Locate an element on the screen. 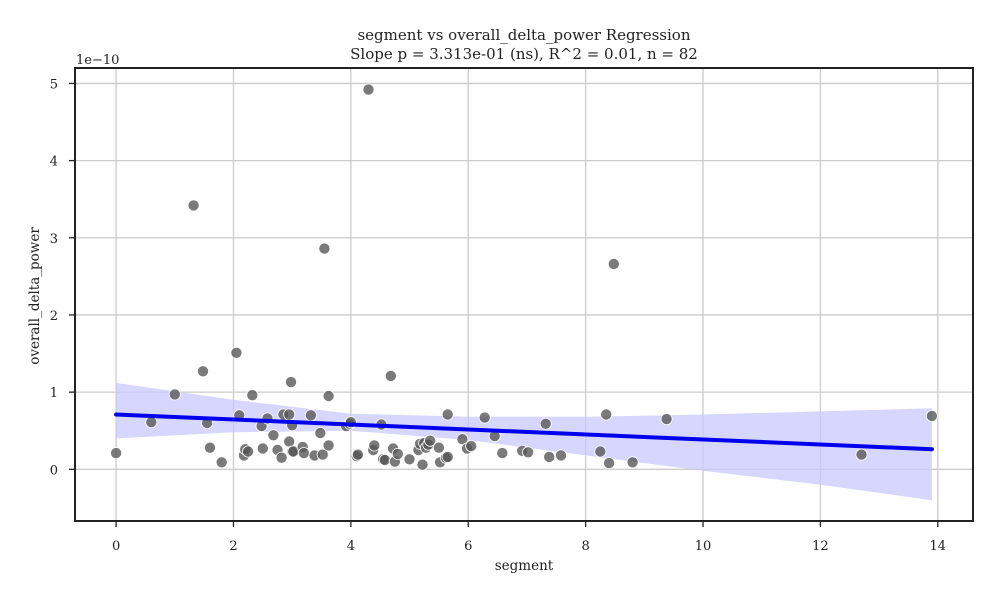 The image size is (1000, 600). y-axis-label: overall_delta_power is located at coordinates (35, 296).